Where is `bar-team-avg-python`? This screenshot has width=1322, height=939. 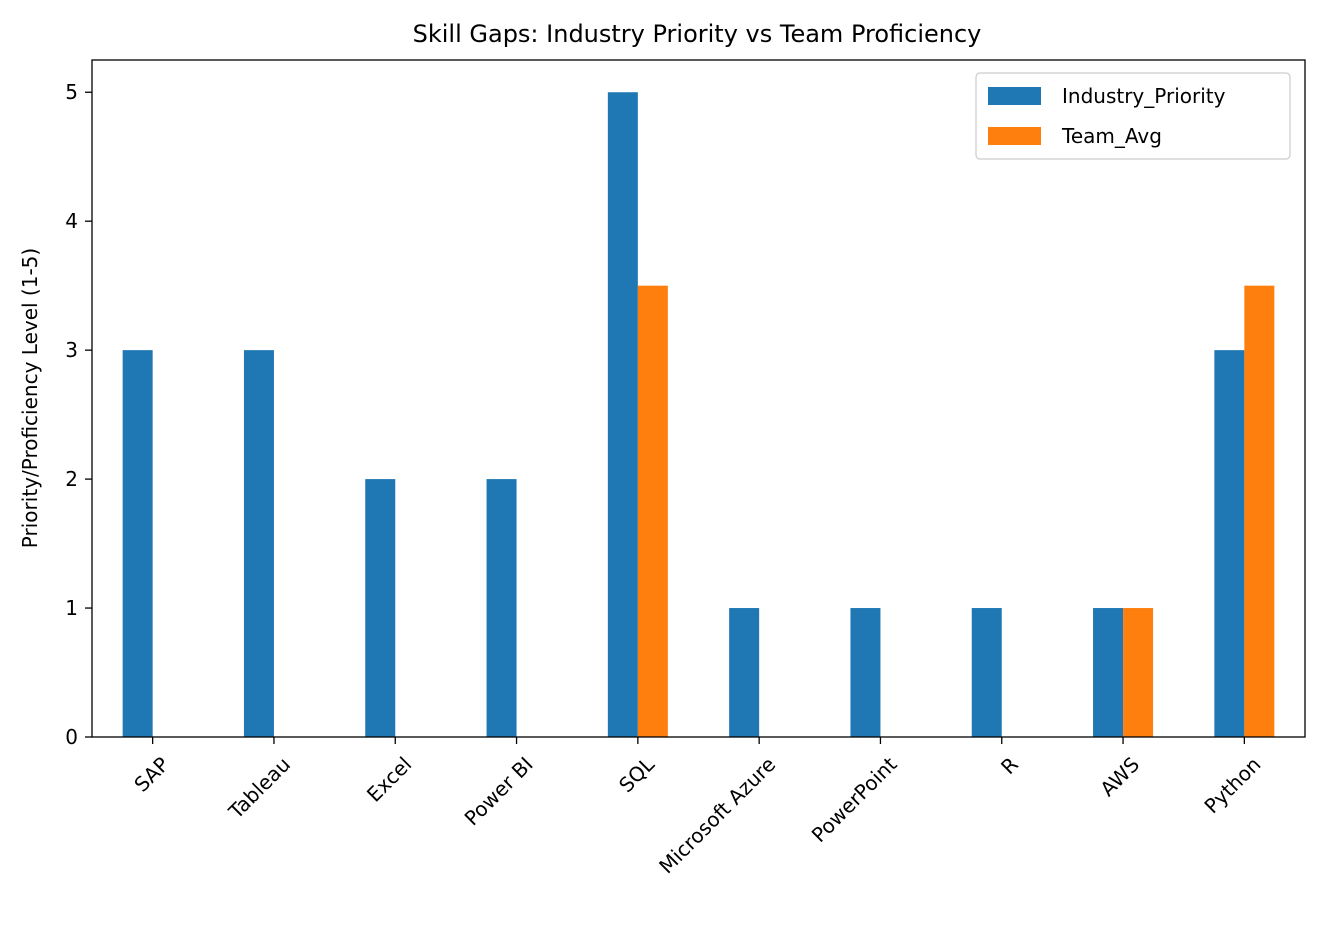 bar-team-avg-python is located at coordinates (1259, 511).